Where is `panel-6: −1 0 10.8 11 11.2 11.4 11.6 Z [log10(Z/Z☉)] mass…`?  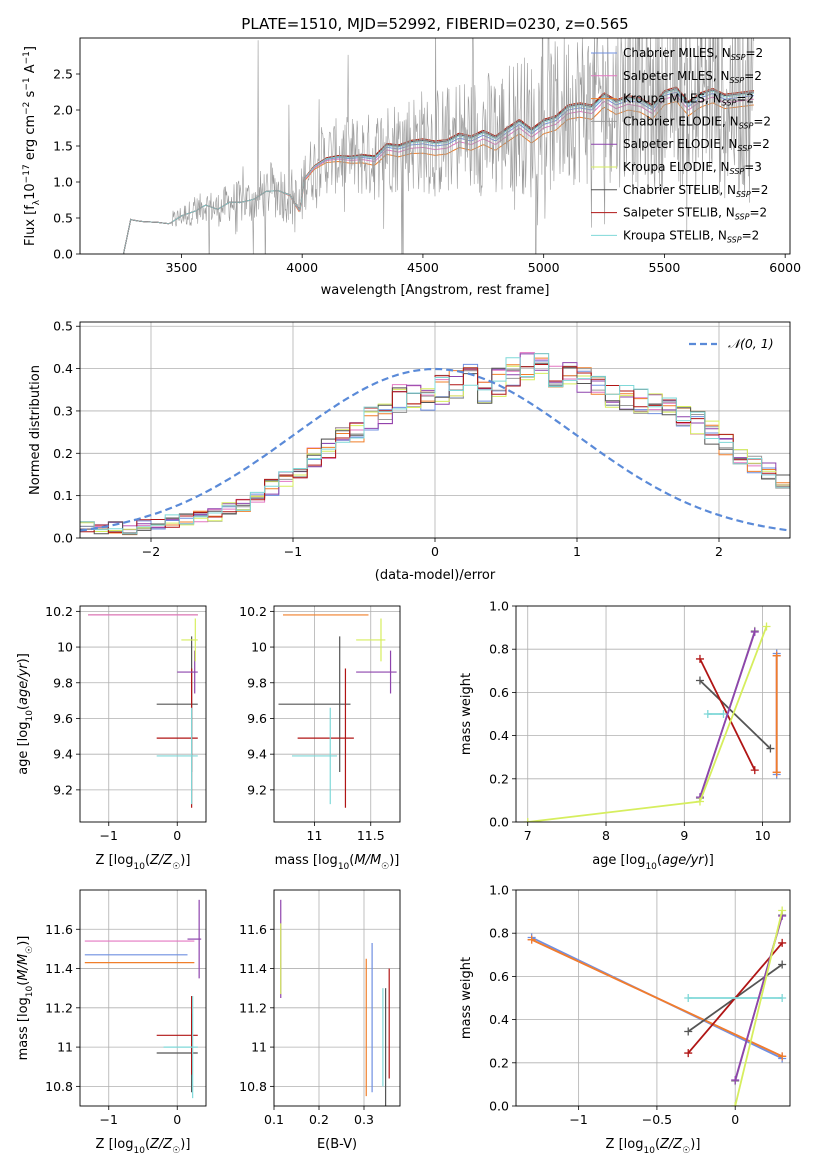
panel-6: −1 0 10.8 11 11.2 11.4 11.6 Z [log10(Z/Z☉)] mass… is located at coordinates (111, 1022).